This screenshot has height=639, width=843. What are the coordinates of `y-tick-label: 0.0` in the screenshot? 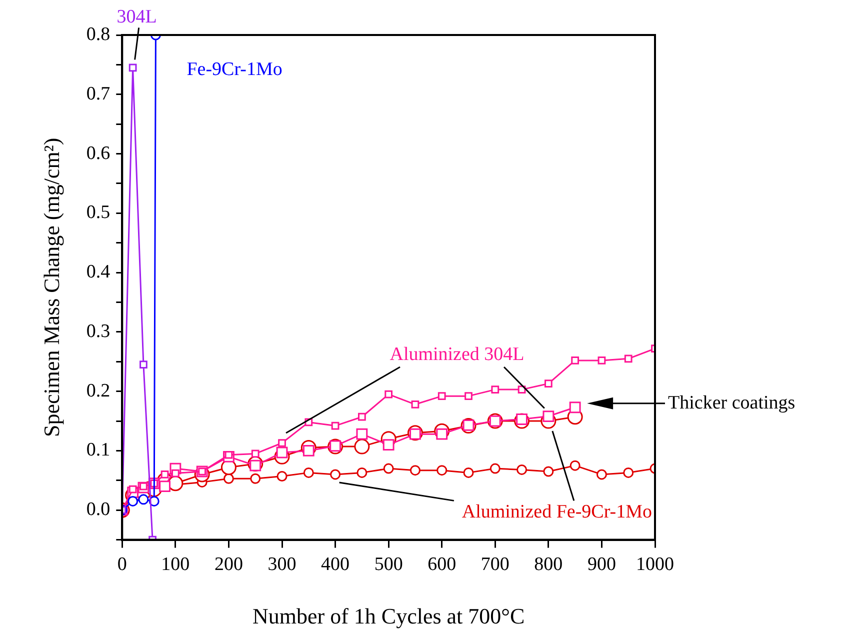 It's located at (98, 509).